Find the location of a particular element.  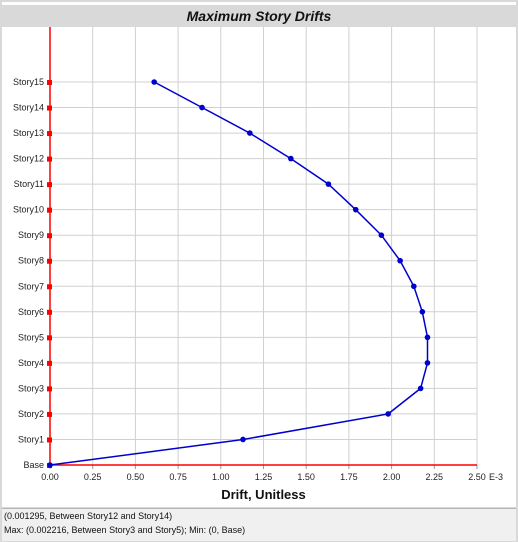

chart-title: Maximum Story Drifts is located at coordinates (259, 16).